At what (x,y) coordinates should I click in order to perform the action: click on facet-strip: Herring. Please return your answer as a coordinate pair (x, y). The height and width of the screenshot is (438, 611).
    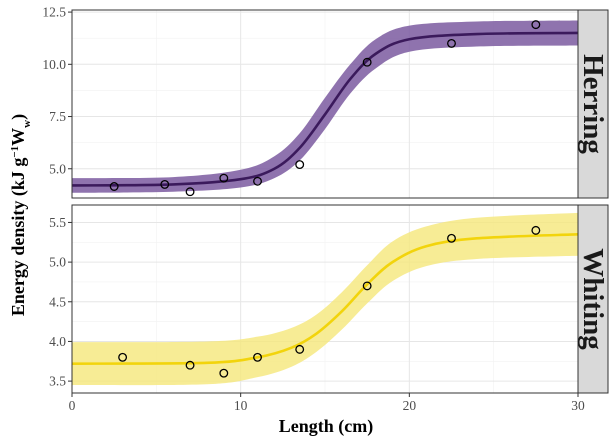
    Looking at the image, I should click on (593, 104).